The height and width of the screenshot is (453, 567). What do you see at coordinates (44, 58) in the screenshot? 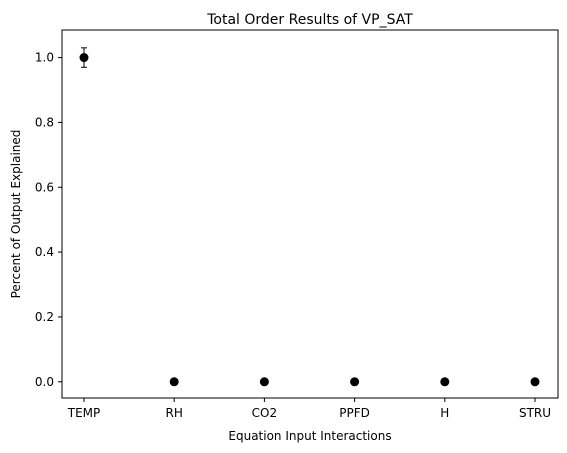
I see `y-tick-label: 1.0` at bounding box center [44, 58].